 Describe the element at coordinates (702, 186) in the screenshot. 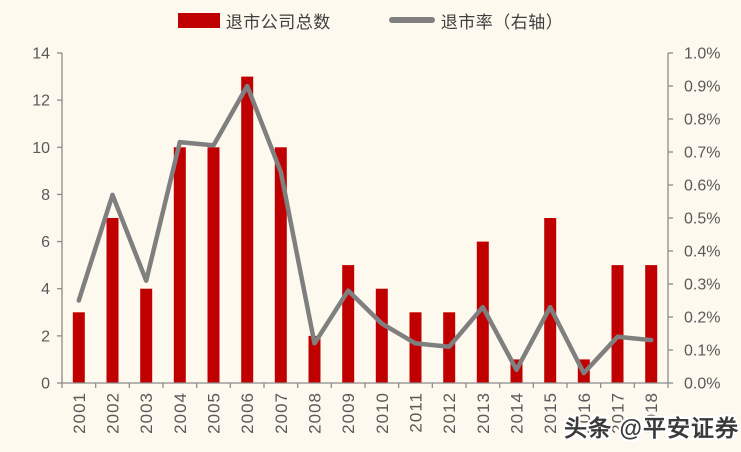

I see `right-axis-label-0.6%: 0.6%` at that location.